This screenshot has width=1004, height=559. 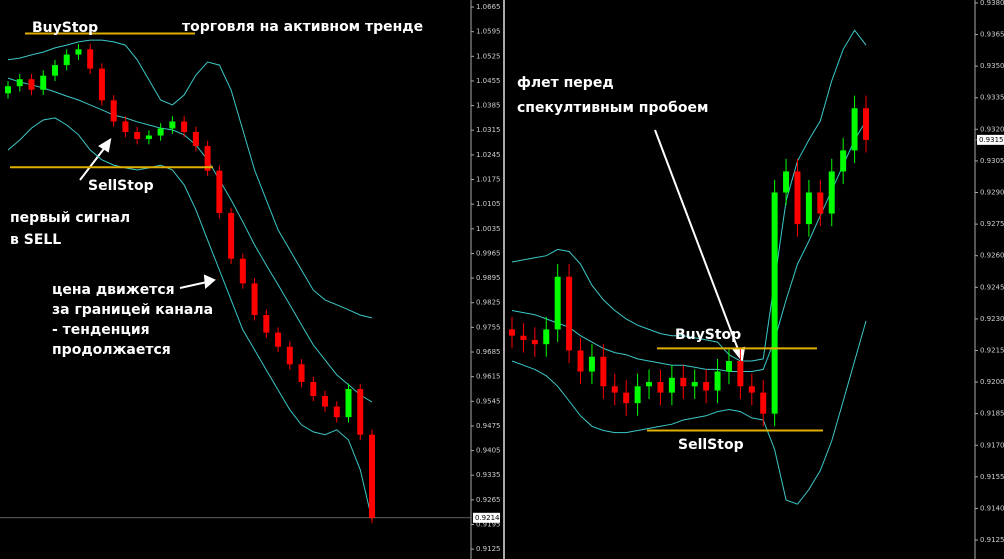 I want to click on y-tick-label: 0.9475, so click(x=488, y=426).